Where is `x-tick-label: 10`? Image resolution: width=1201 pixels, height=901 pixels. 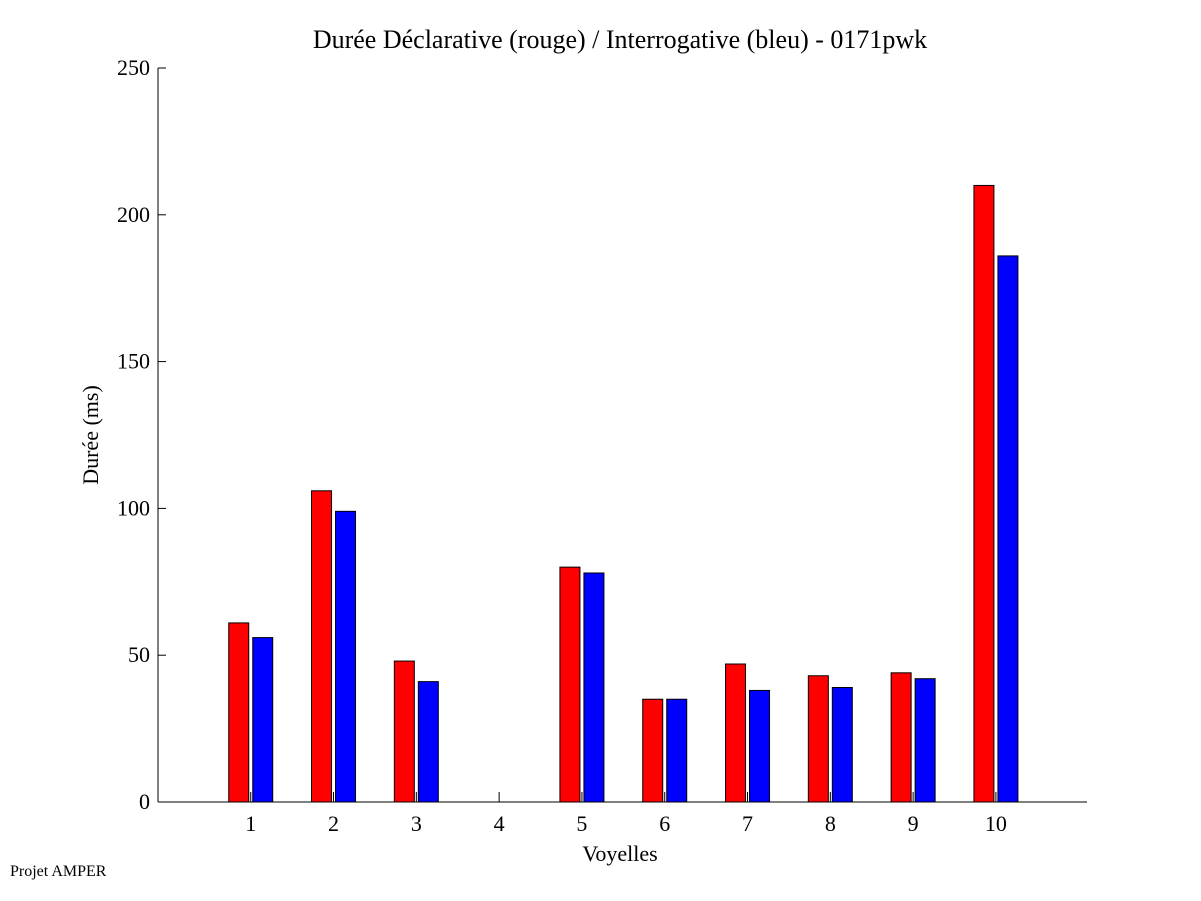 x-tick-label: 10 is located at coordinates (996, 823).